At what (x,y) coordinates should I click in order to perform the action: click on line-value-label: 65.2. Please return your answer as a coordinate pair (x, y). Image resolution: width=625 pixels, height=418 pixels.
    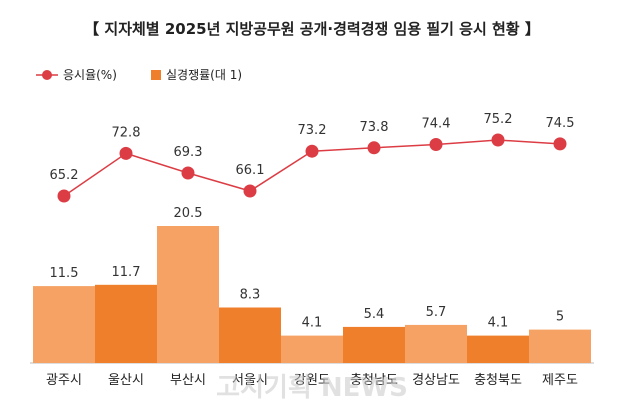
    Looking at the image, I should click on (64, 175).